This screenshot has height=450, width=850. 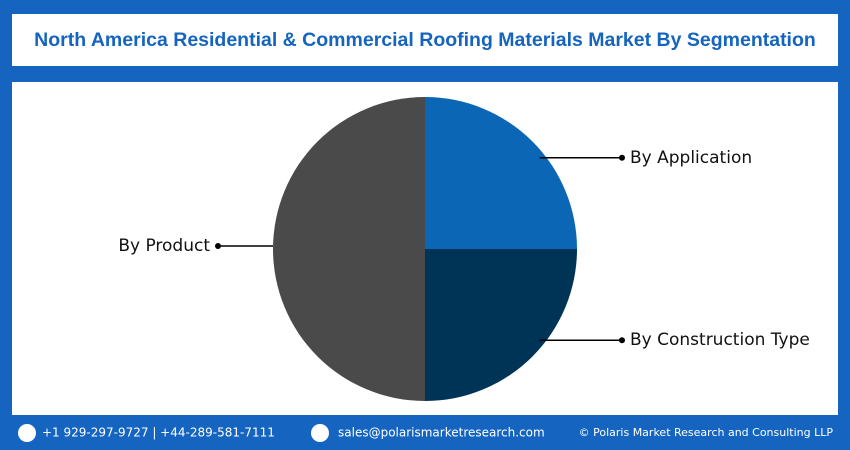 I want to click on footer-email: sales@polarismarketresearch.com, so click(x=441, y=433).